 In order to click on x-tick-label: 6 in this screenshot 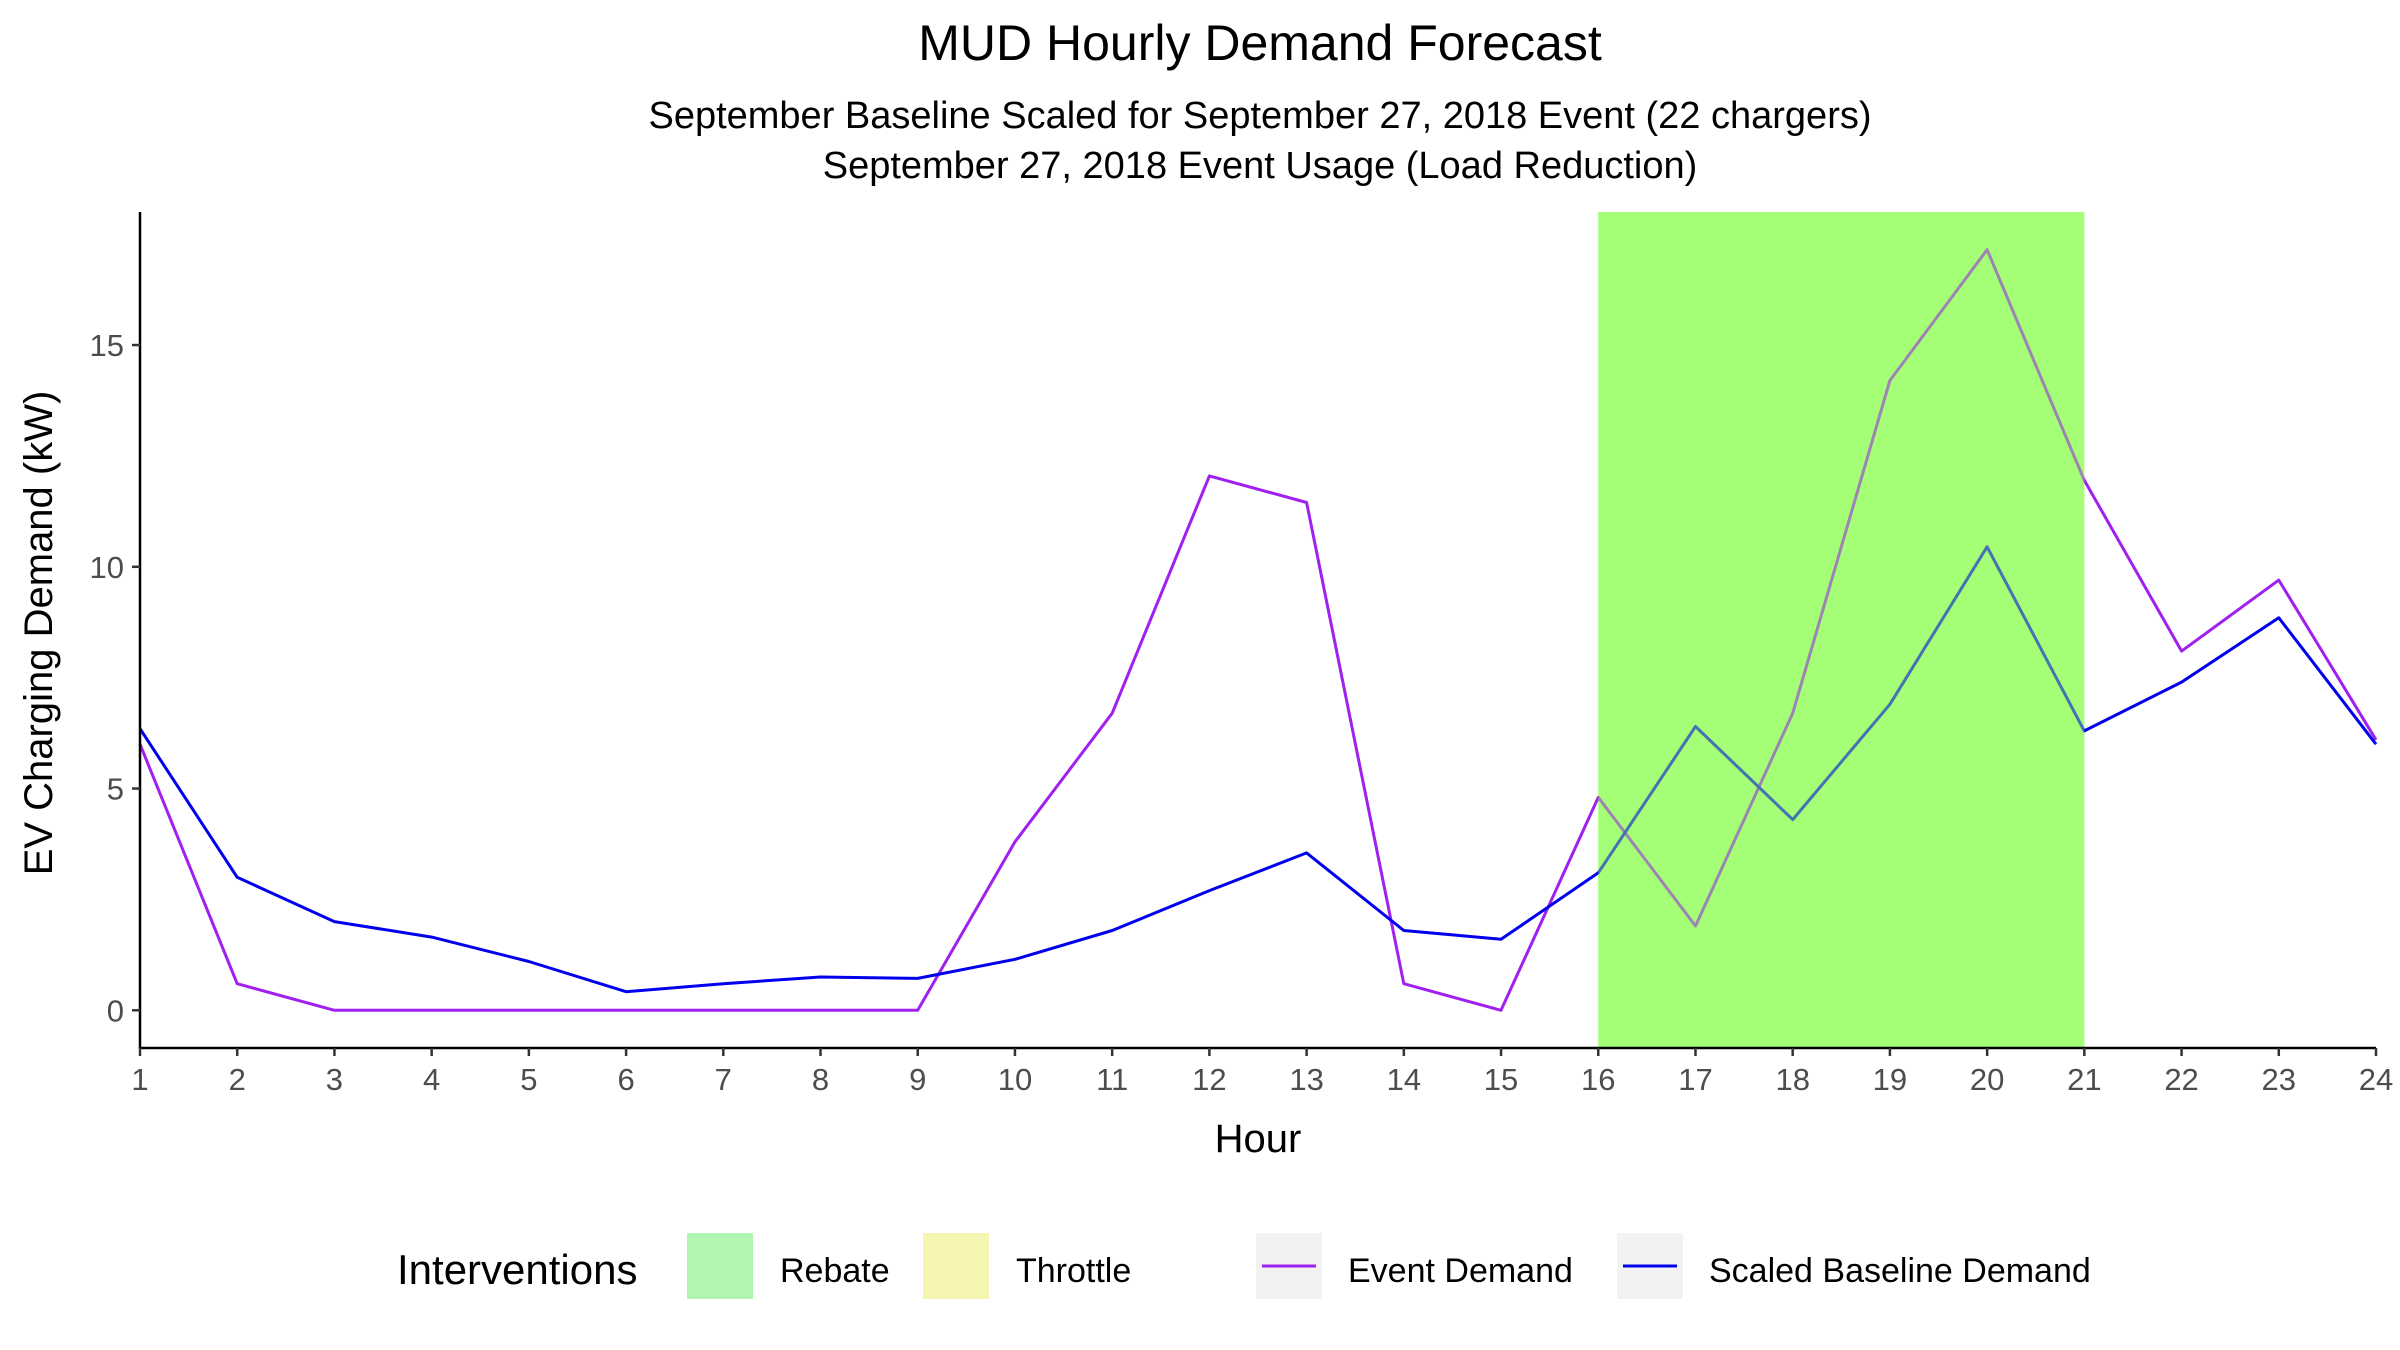, I will do `click(625, 1079)`.